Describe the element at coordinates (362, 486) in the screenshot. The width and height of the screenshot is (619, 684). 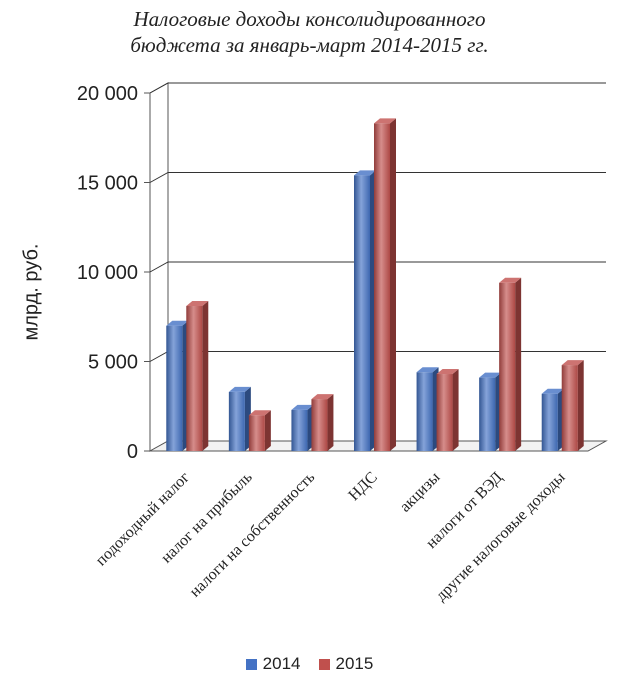
I see `x-tick-label: НДС` at that location.